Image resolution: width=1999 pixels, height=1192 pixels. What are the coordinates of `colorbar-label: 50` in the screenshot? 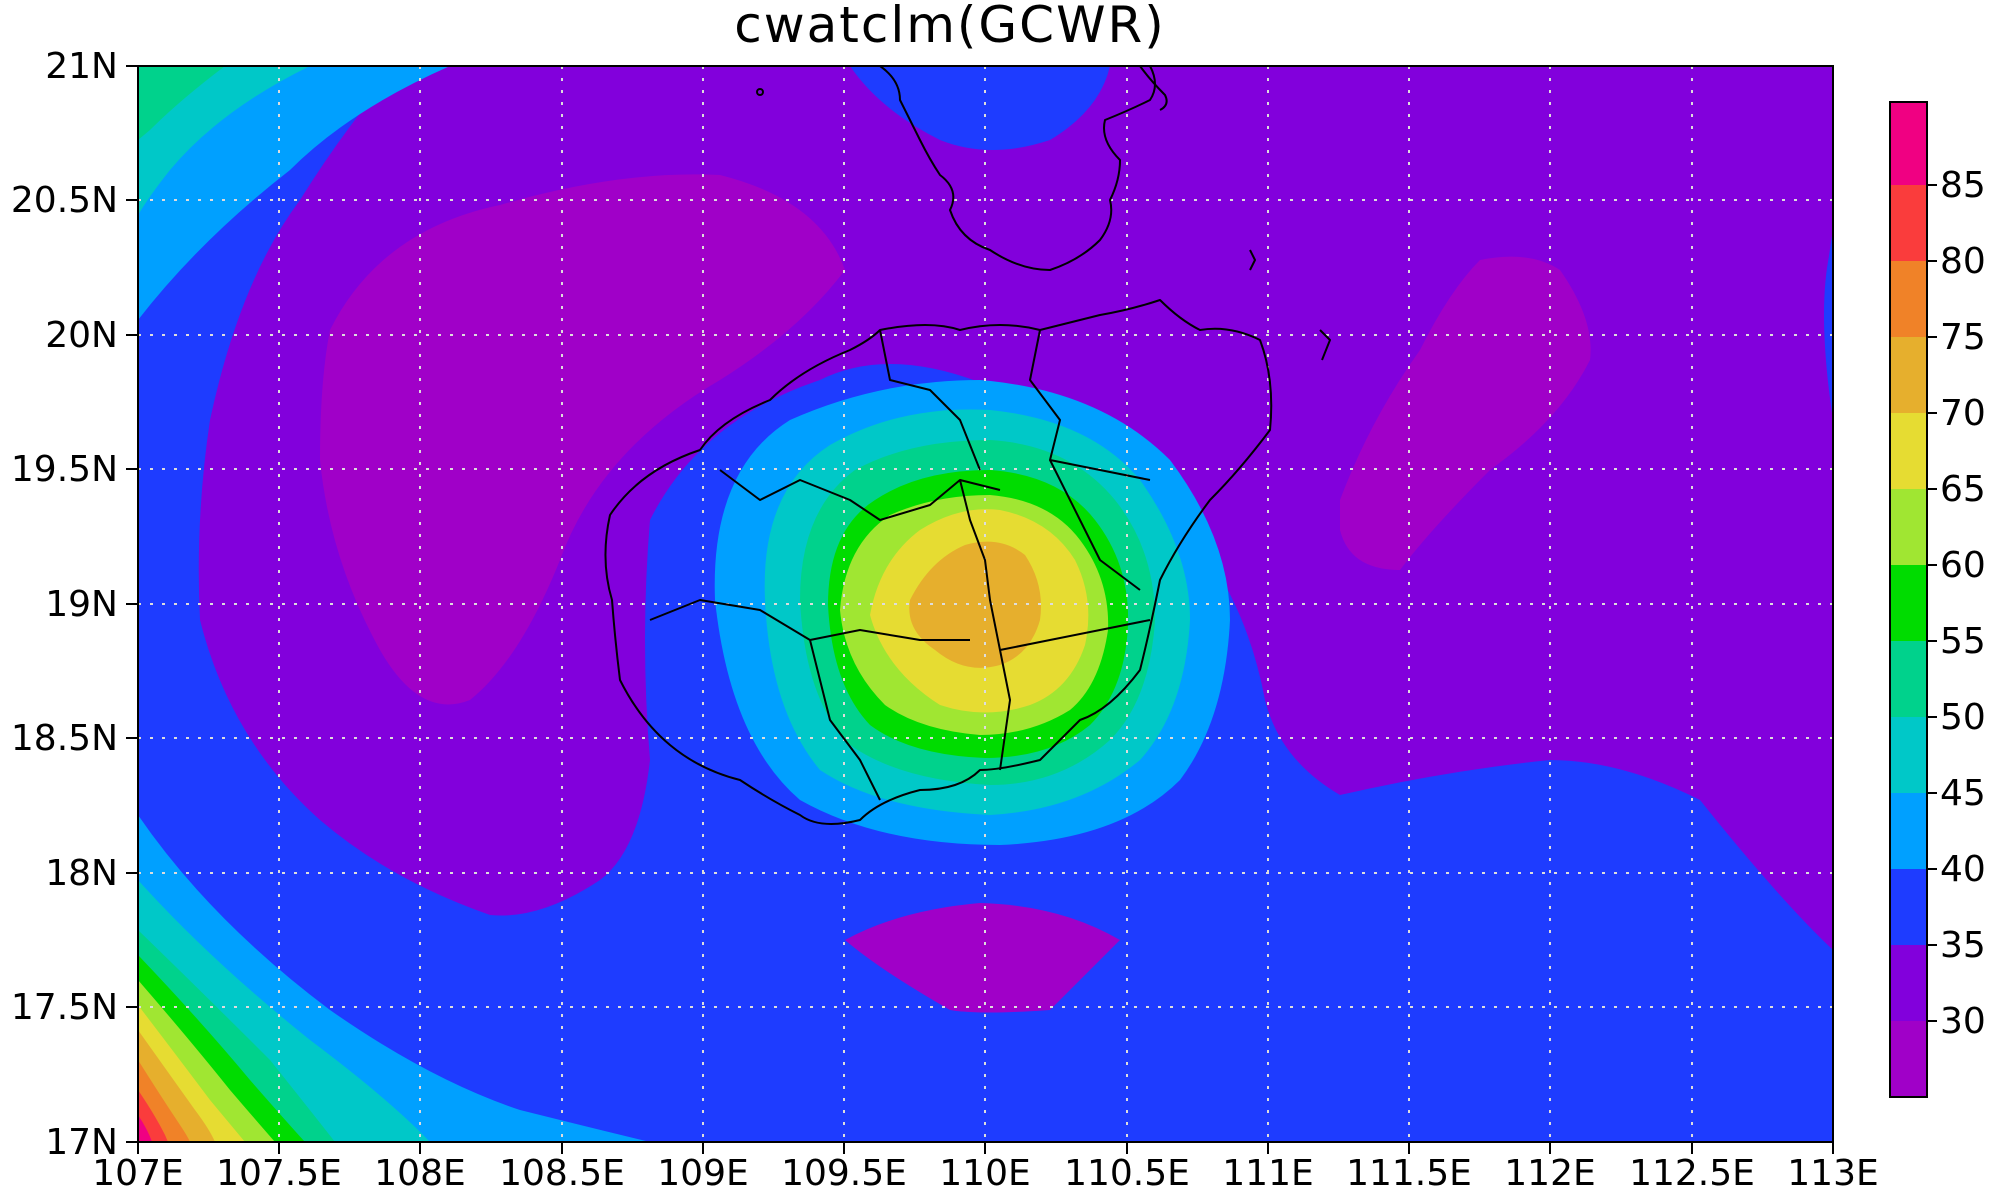 It's located at (1963, 717).